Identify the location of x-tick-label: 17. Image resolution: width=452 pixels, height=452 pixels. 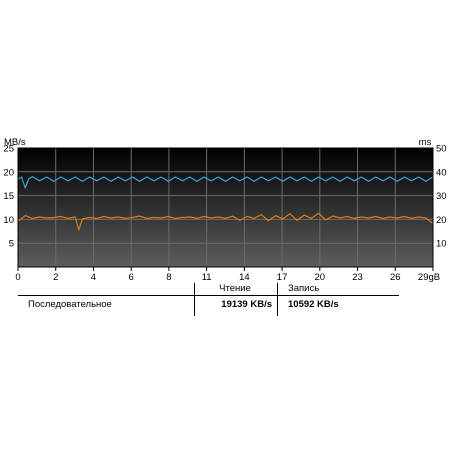
(282, 277).